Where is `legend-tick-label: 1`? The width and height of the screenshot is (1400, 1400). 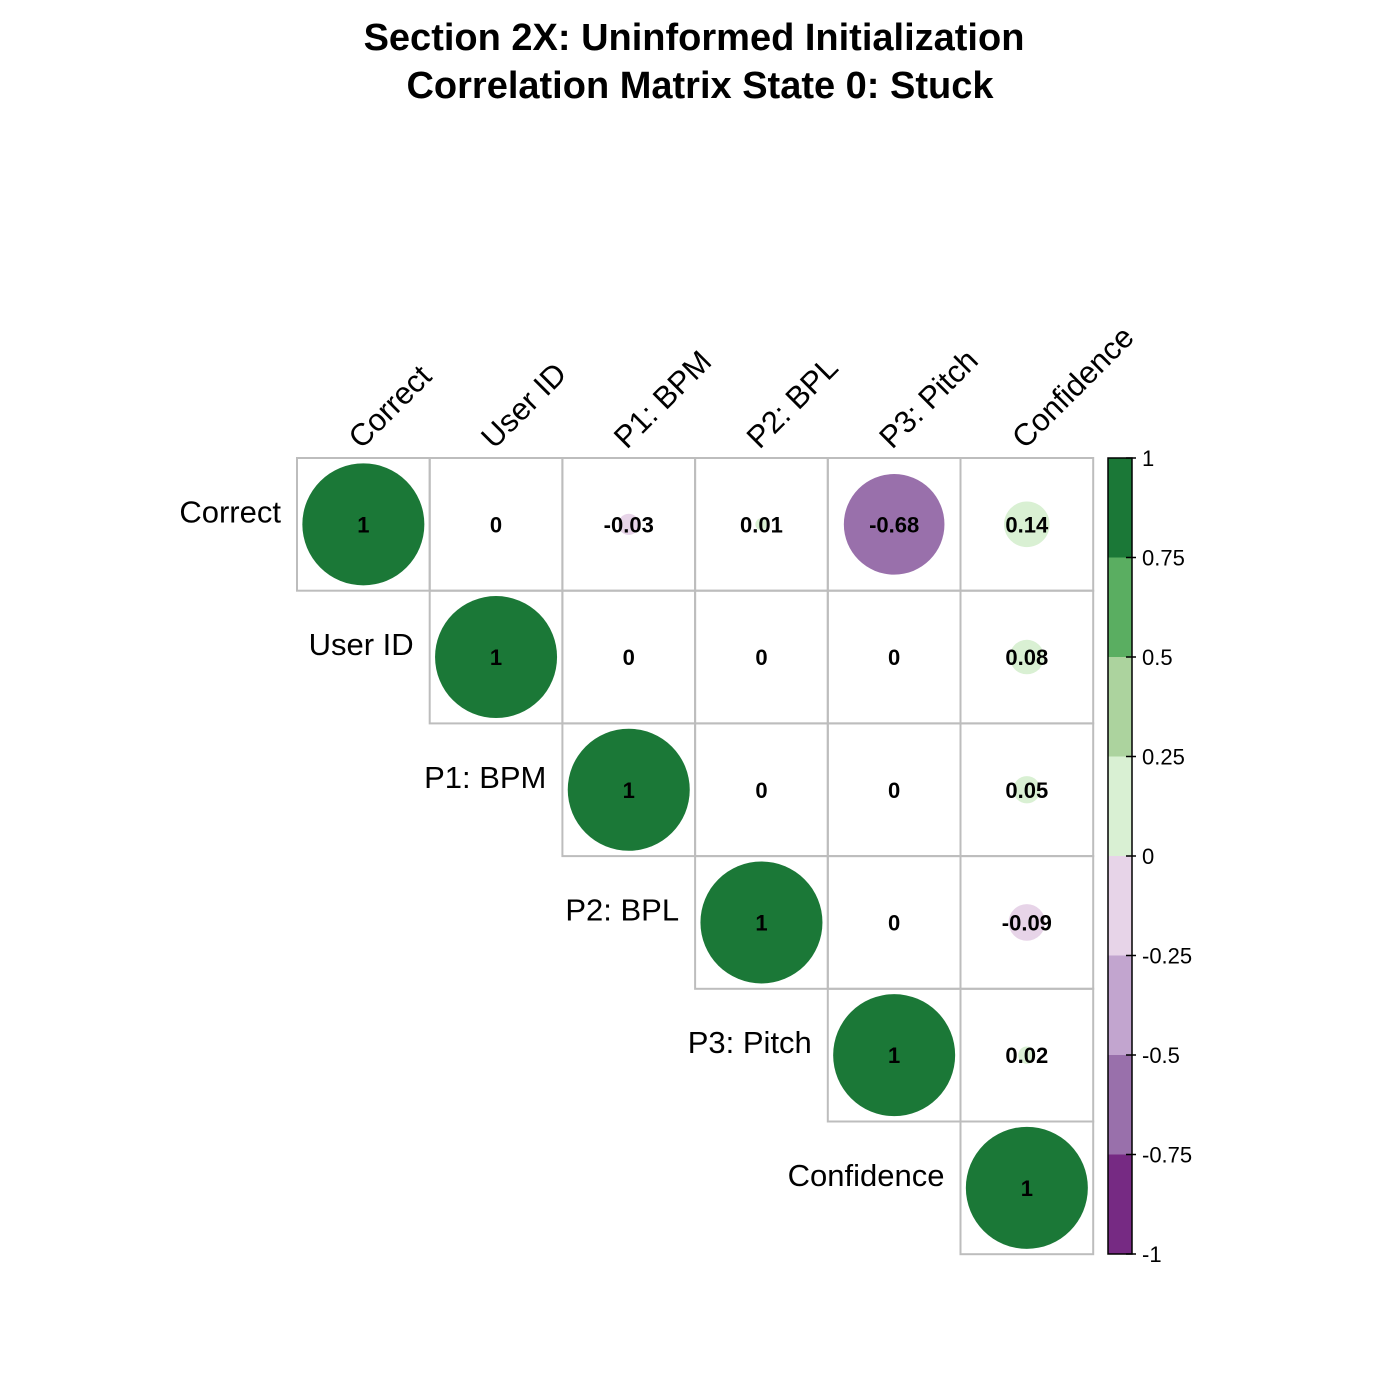 legend-tick-label: 1 is located at coordinates (1148, 458).